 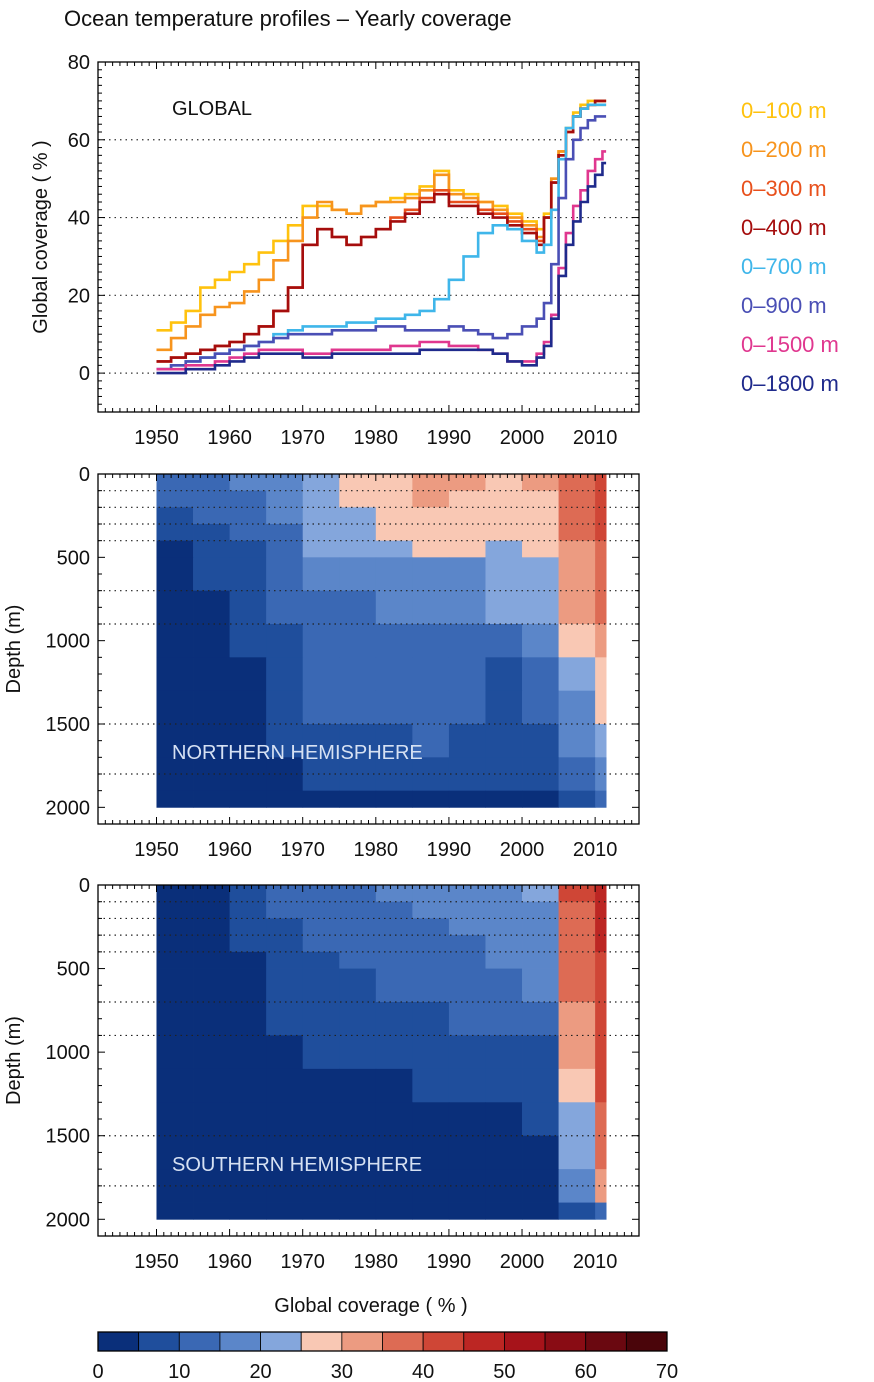 What do you see at coordinates (14, 649) in the screenshot?
I see `y-axis-label: Depth (m)` at bounding box center [14, 649].